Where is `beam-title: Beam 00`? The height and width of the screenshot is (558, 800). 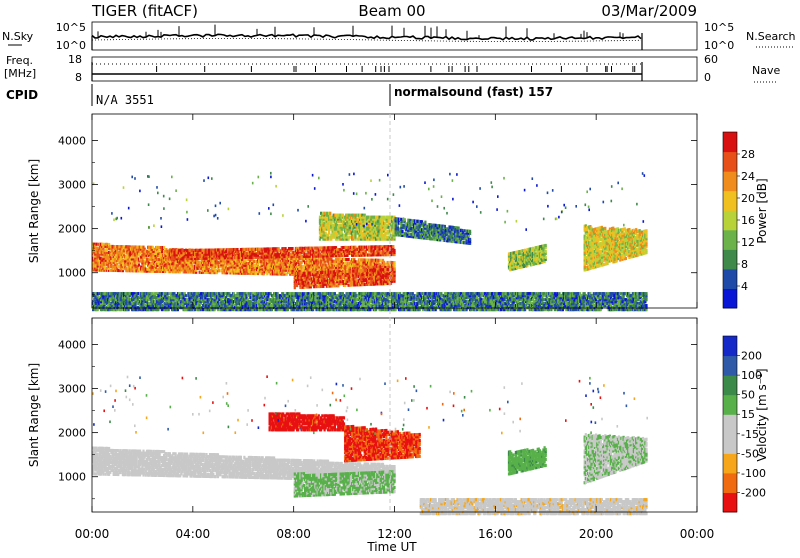
beam-title: Beam 00 is located at coordinates (391, 11).